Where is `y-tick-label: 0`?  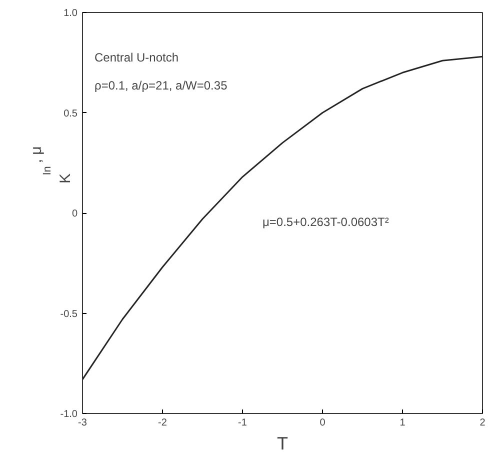
y-tick-label: 0 is located at coordinates (75, 214).